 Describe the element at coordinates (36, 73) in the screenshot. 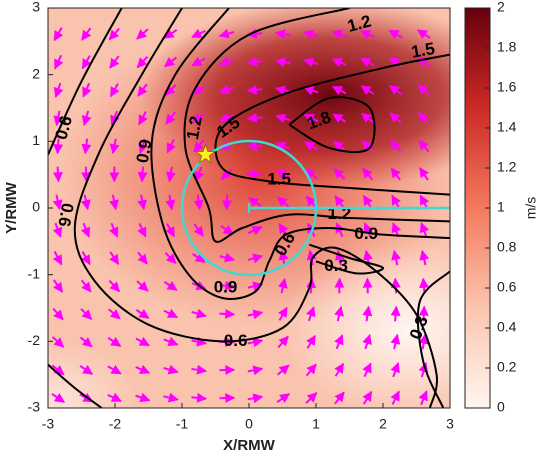

I see `y-tick-label: 2` at that location.